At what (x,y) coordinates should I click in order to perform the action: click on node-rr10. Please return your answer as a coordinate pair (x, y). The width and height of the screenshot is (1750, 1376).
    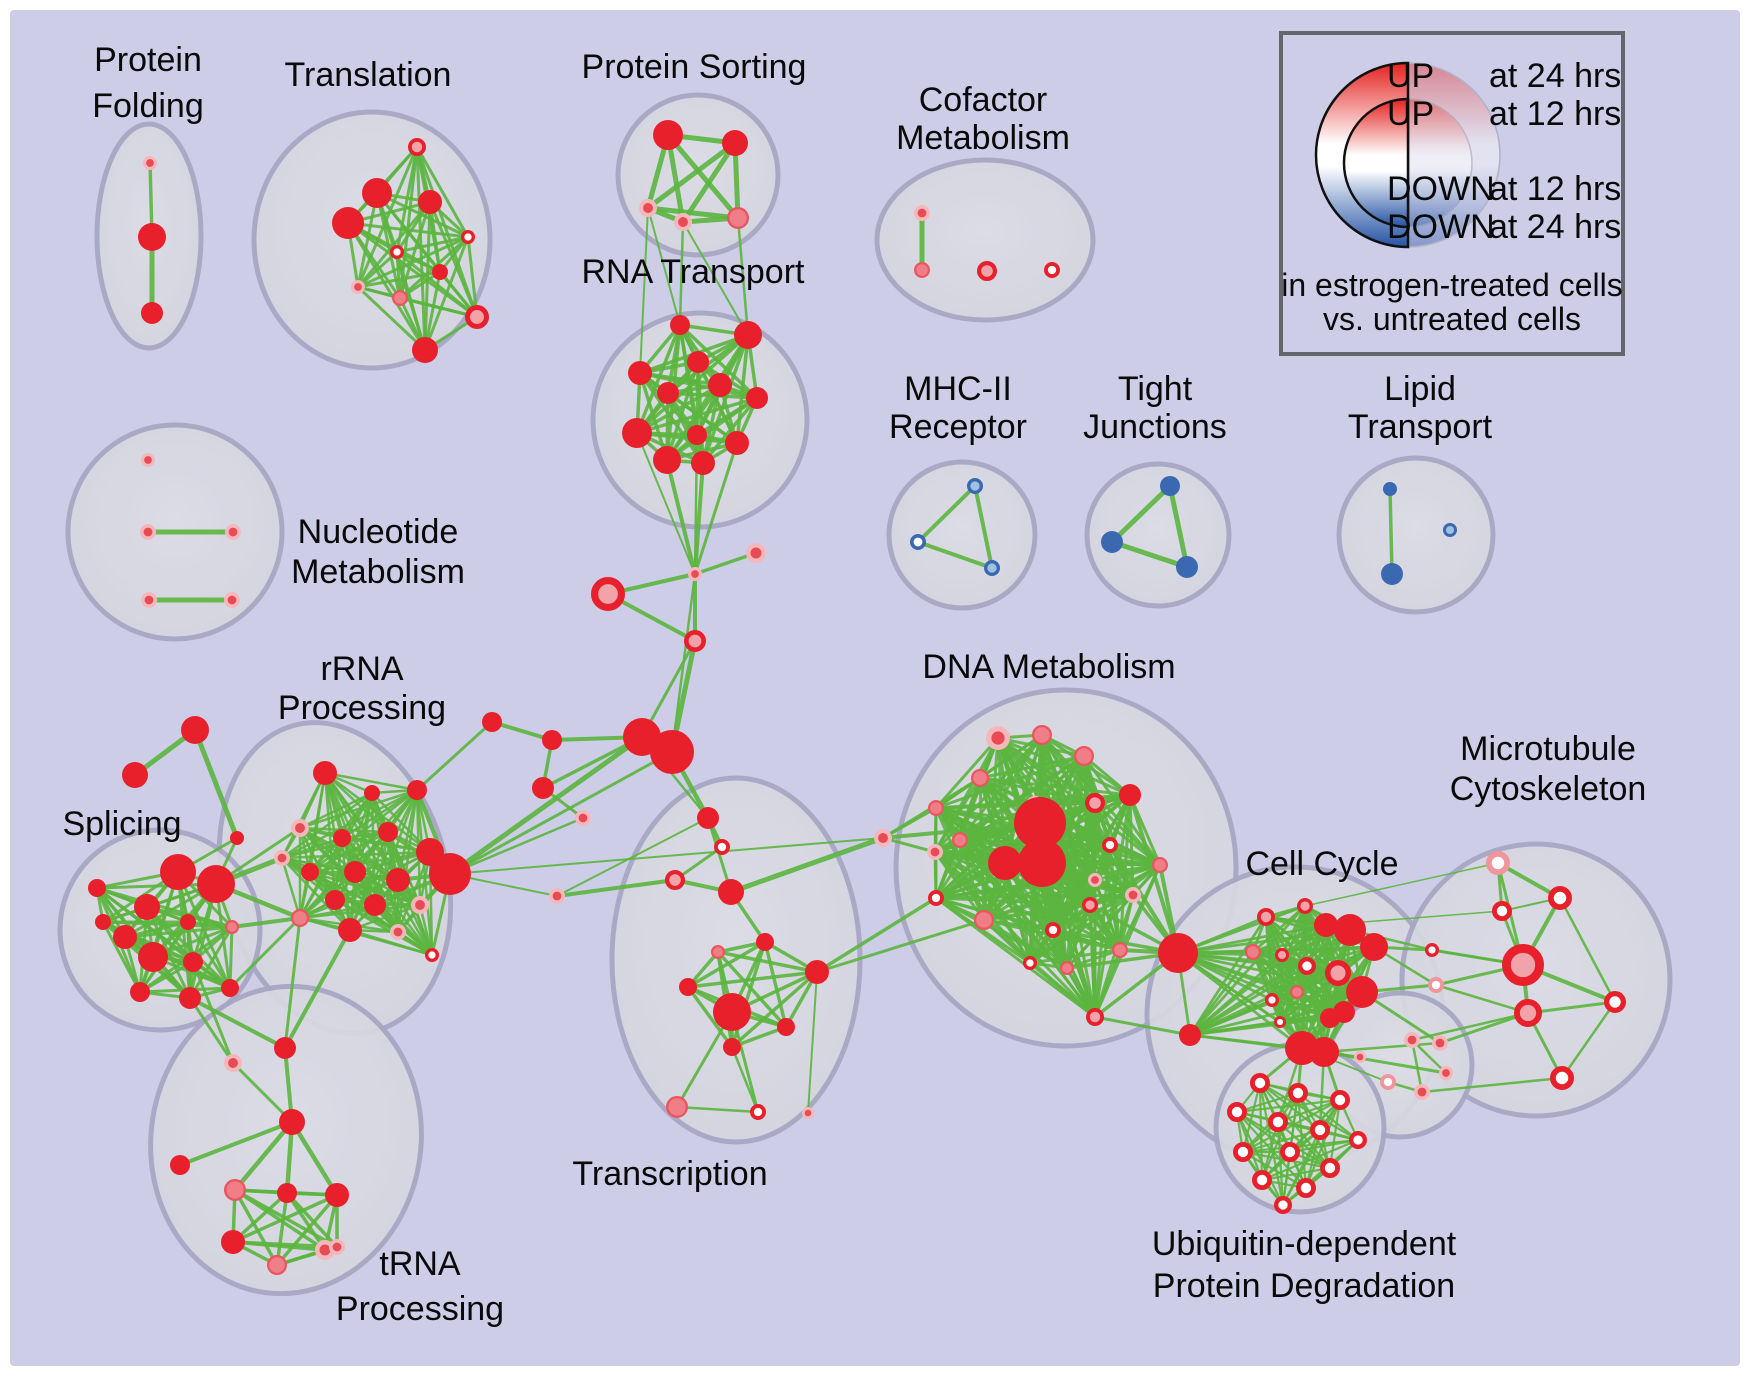
    Looking at the image, I should click on (355, 872).